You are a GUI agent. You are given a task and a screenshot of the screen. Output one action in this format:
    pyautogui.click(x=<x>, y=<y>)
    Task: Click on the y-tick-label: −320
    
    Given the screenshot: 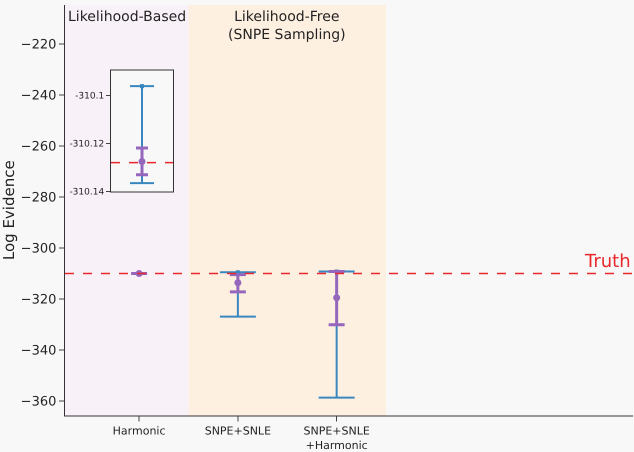 What is the action you would take?
    pyautogui.click(x=38, y=300)
    